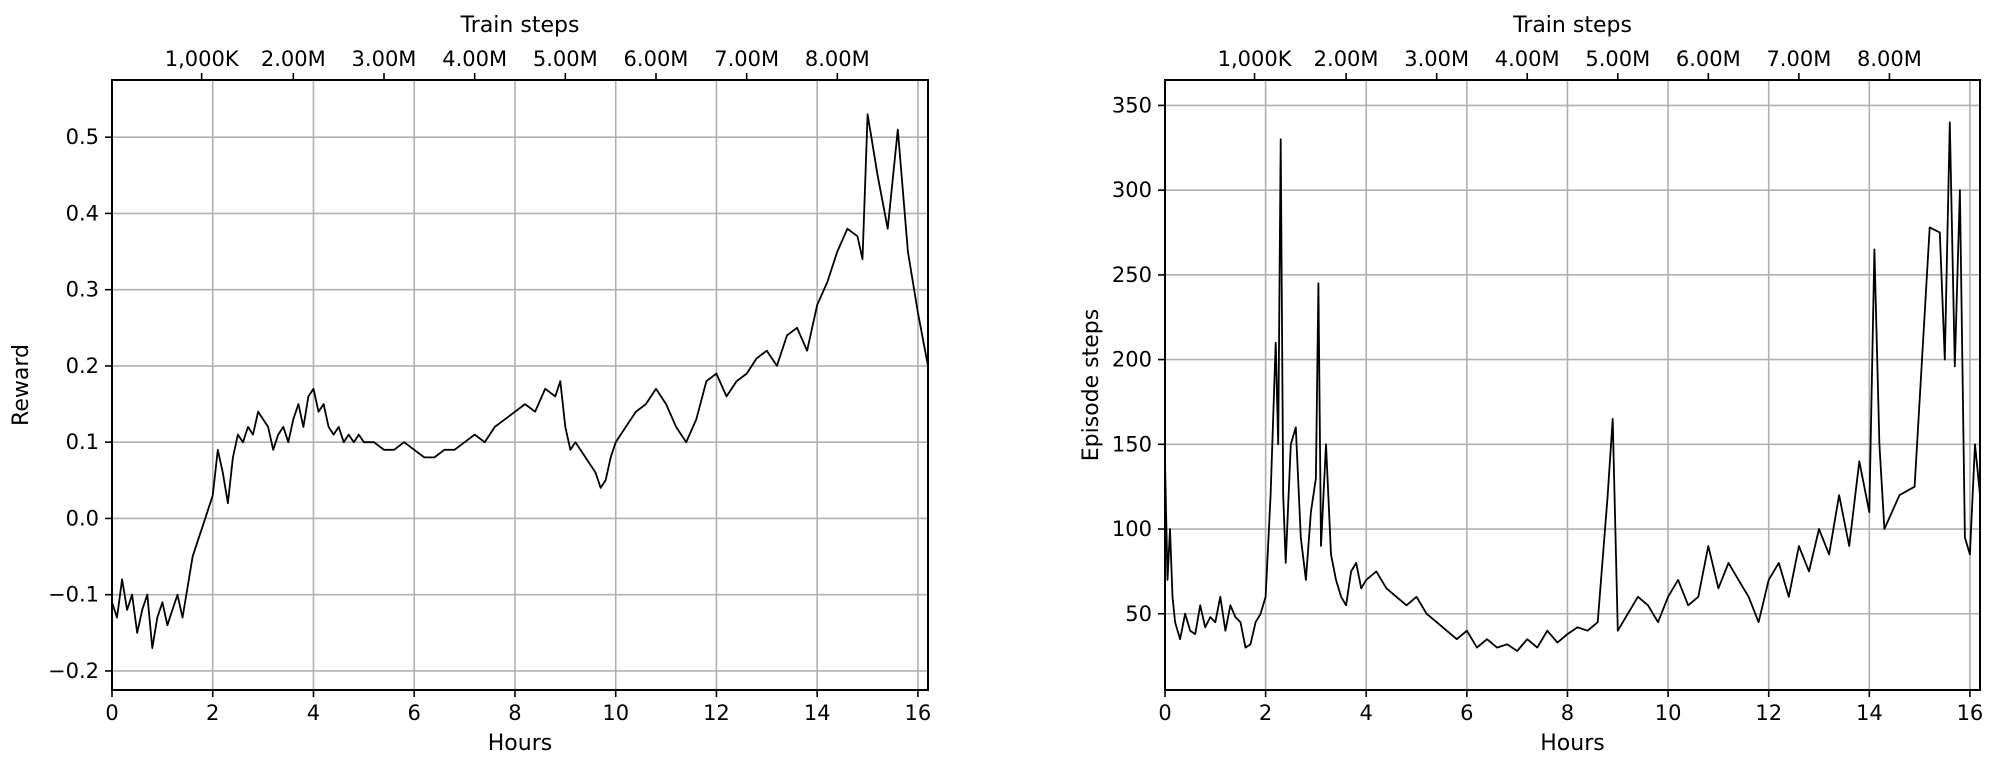  Describe the element at coordinates (73, 671) in the screenshot. I see `y-tick-label: −0.2` at that location.